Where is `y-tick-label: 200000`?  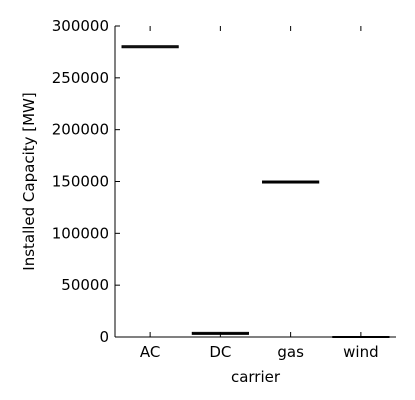
y-tick-label: 200000 is located at coordinates (80, 130).